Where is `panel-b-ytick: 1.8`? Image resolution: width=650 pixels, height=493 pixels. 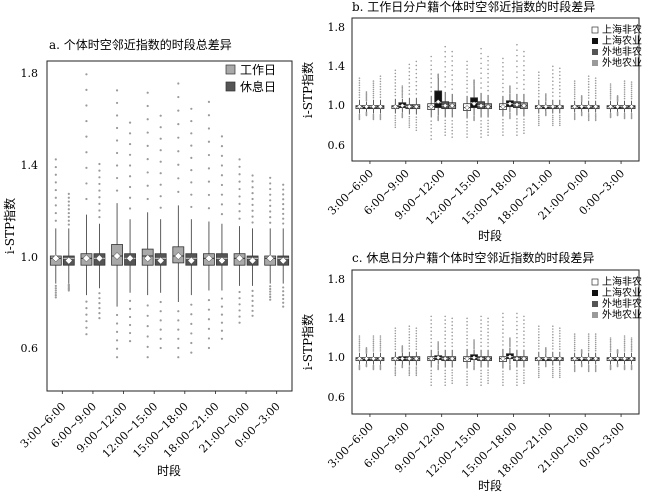
panel-b-ytick: 1.8 is located at coordinates (337, 27).